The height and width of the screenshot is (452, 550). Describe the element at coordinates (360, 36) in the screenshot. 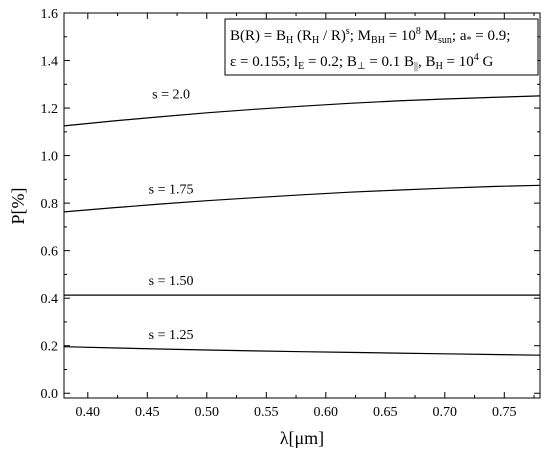

I see `l1-t4: ; M` at that location.